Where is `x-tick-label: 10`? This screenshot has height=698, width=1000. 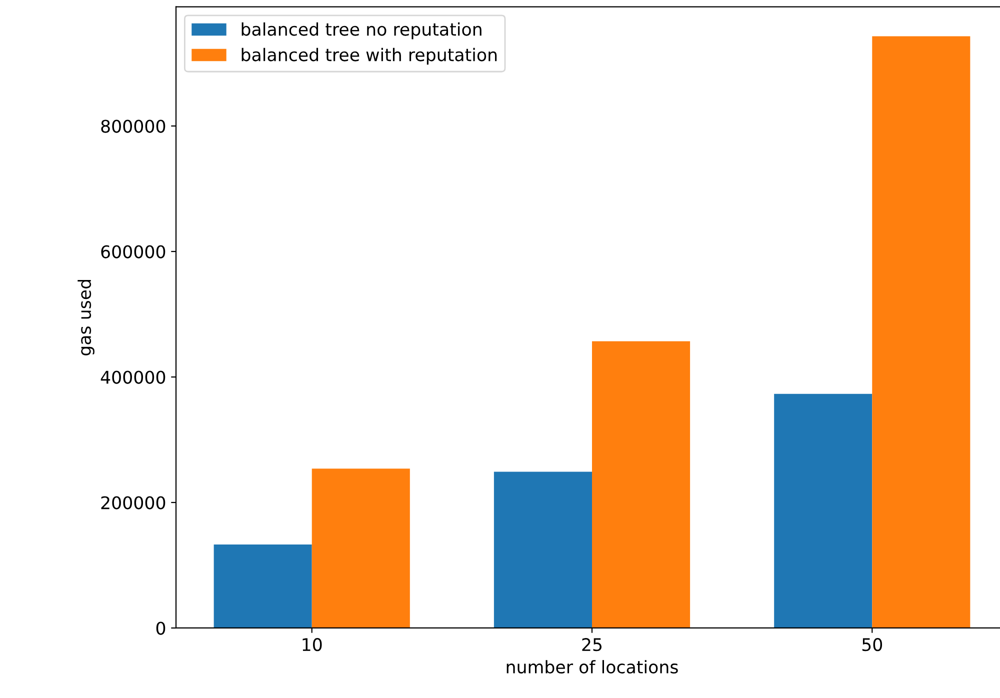 x-tick-label: 10 is located at coordinates (312, 645).